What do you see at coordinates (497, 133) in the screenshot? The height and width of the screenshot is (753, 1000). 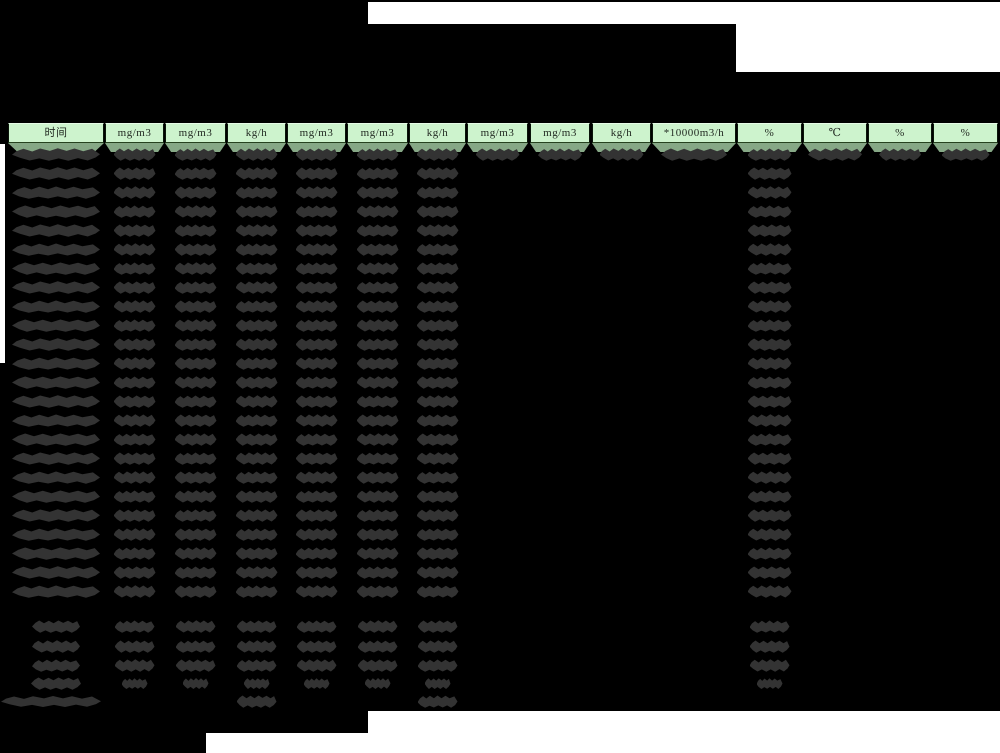 I see `column-header-7: mg/m3` at bounding box center [497, 133].